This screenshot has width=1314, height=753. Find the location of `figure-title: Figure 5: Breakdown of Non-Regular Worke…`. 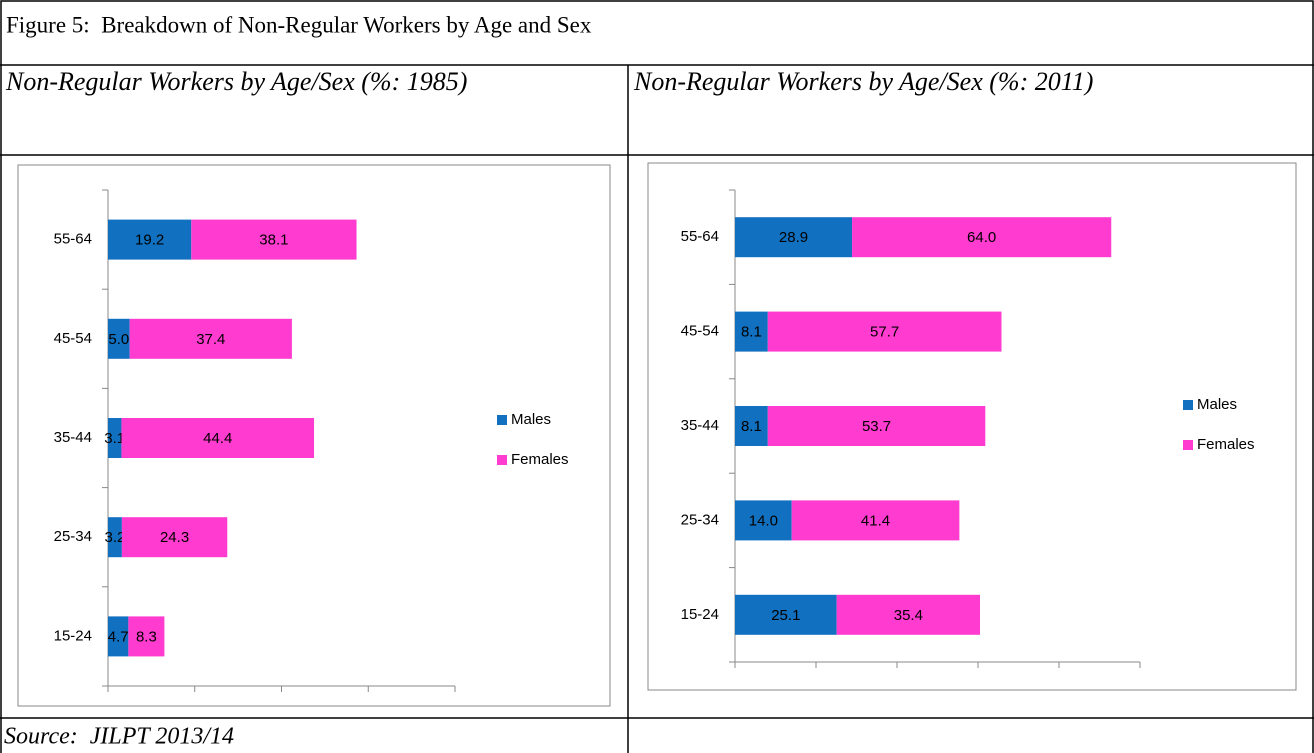

figure-title: Figure 5: Breakdown of Non-Regular Worke… is located at coordinates (299, 24).